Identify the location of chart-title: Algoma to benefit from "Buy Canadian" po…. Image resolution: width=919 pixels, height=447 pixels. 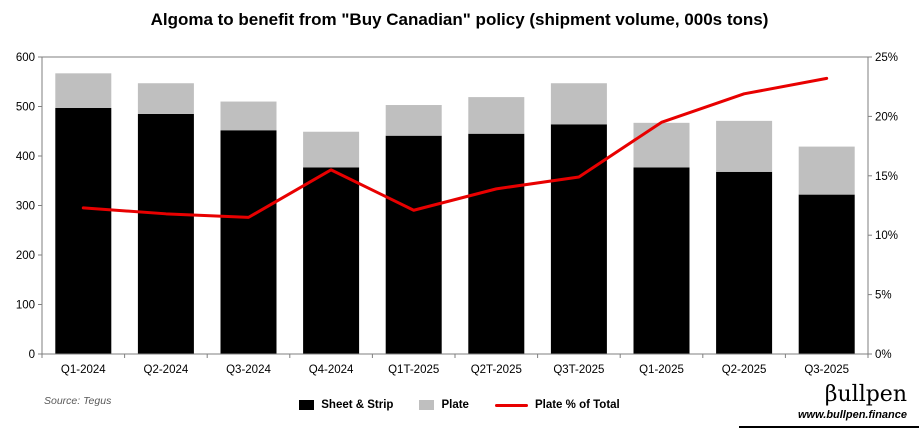
(459, 19).